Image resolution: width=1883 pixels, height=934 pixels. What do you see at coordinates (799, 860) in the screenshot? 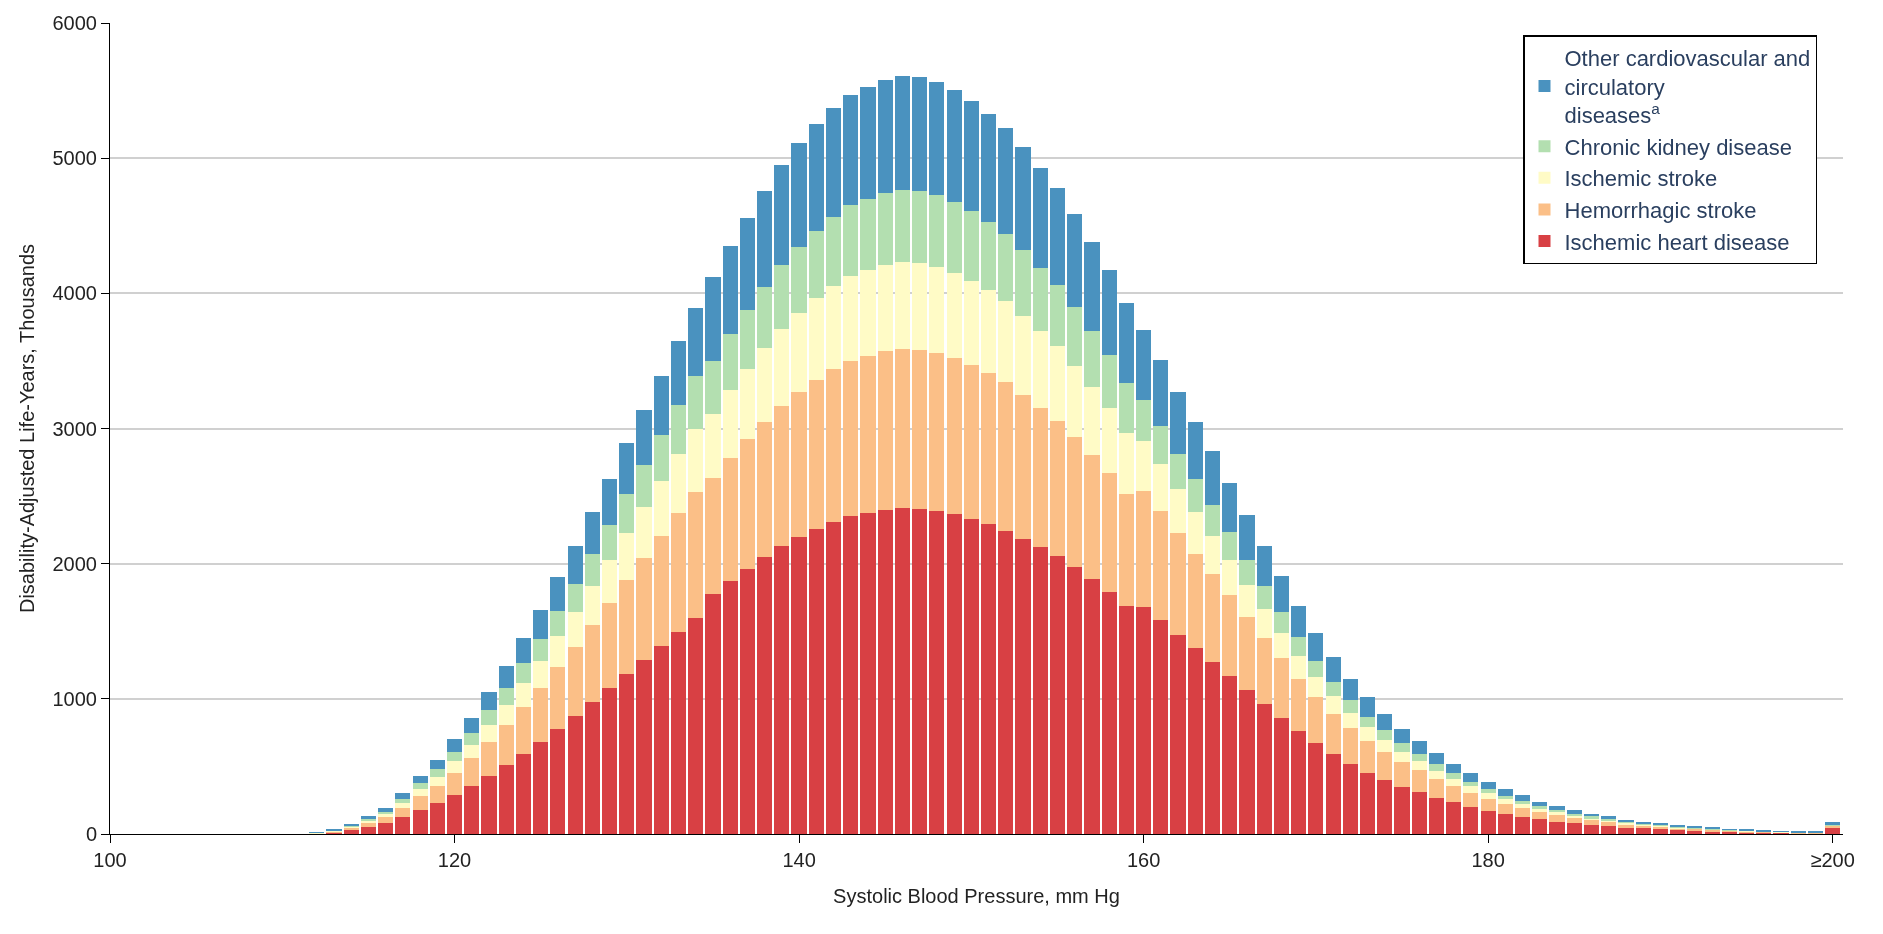
I see `x-tick-label: 140` at bounding box center [799, 860].